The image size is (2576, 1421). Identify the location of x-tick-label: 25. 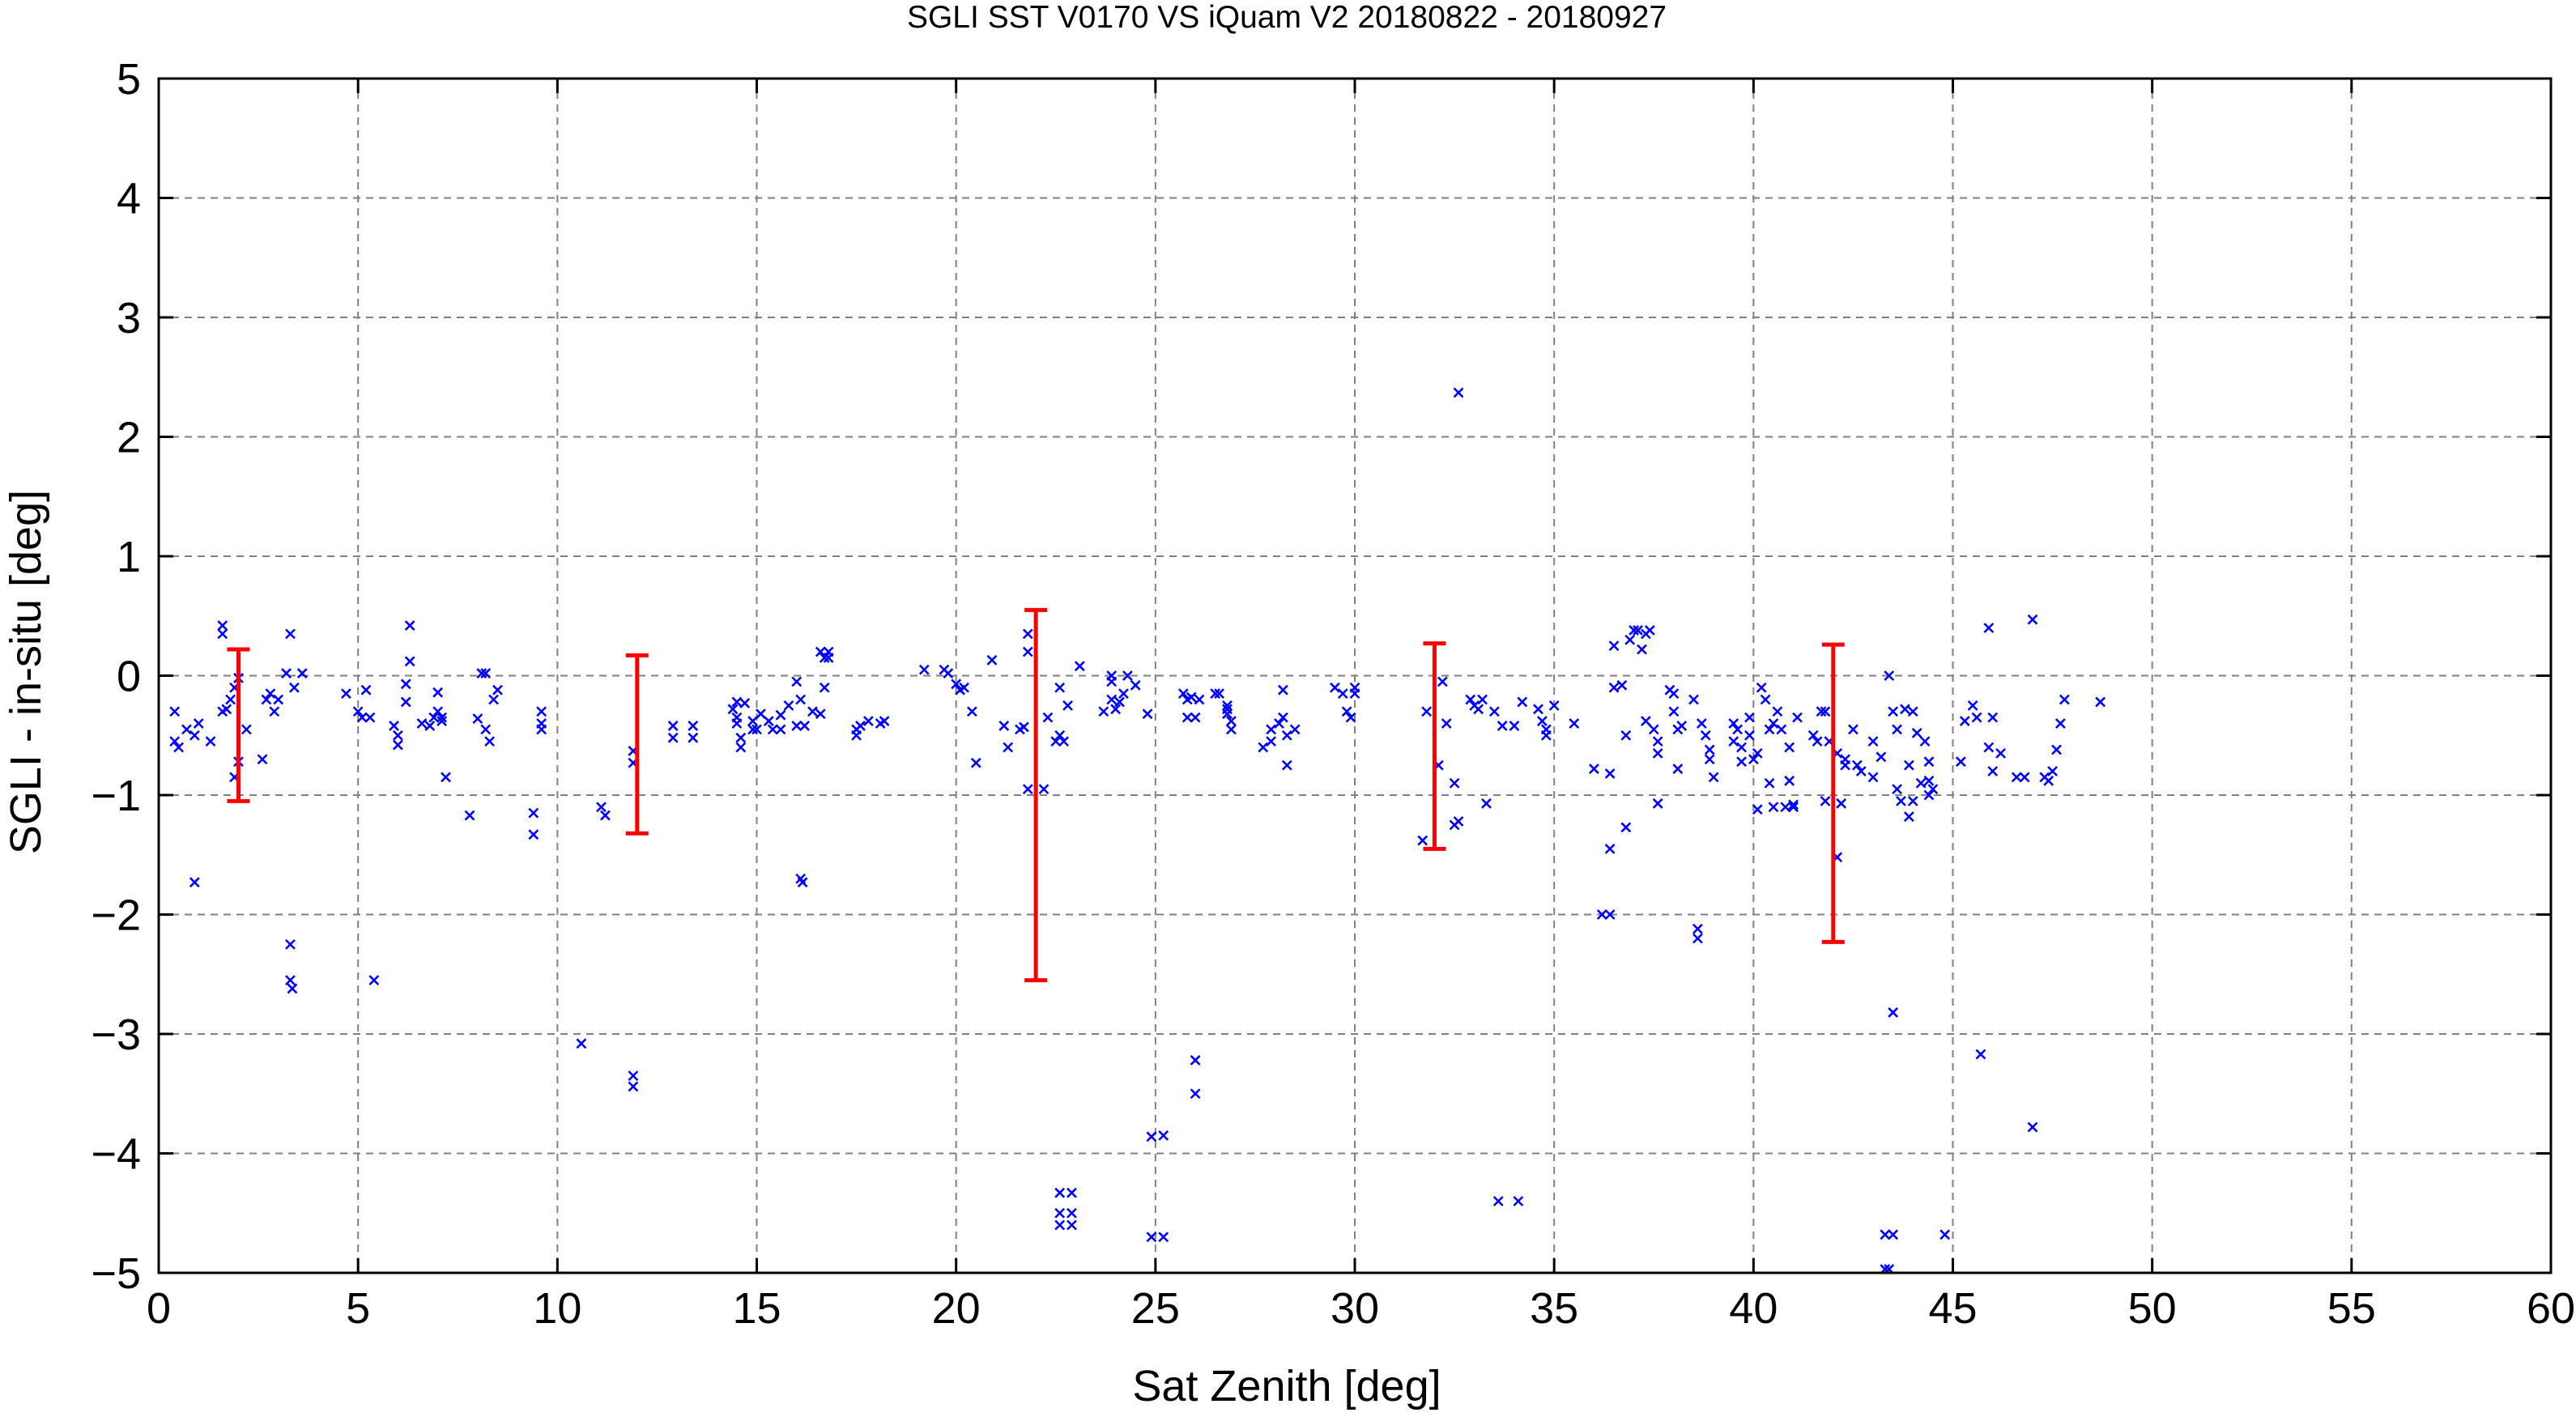
(1155, 1308).